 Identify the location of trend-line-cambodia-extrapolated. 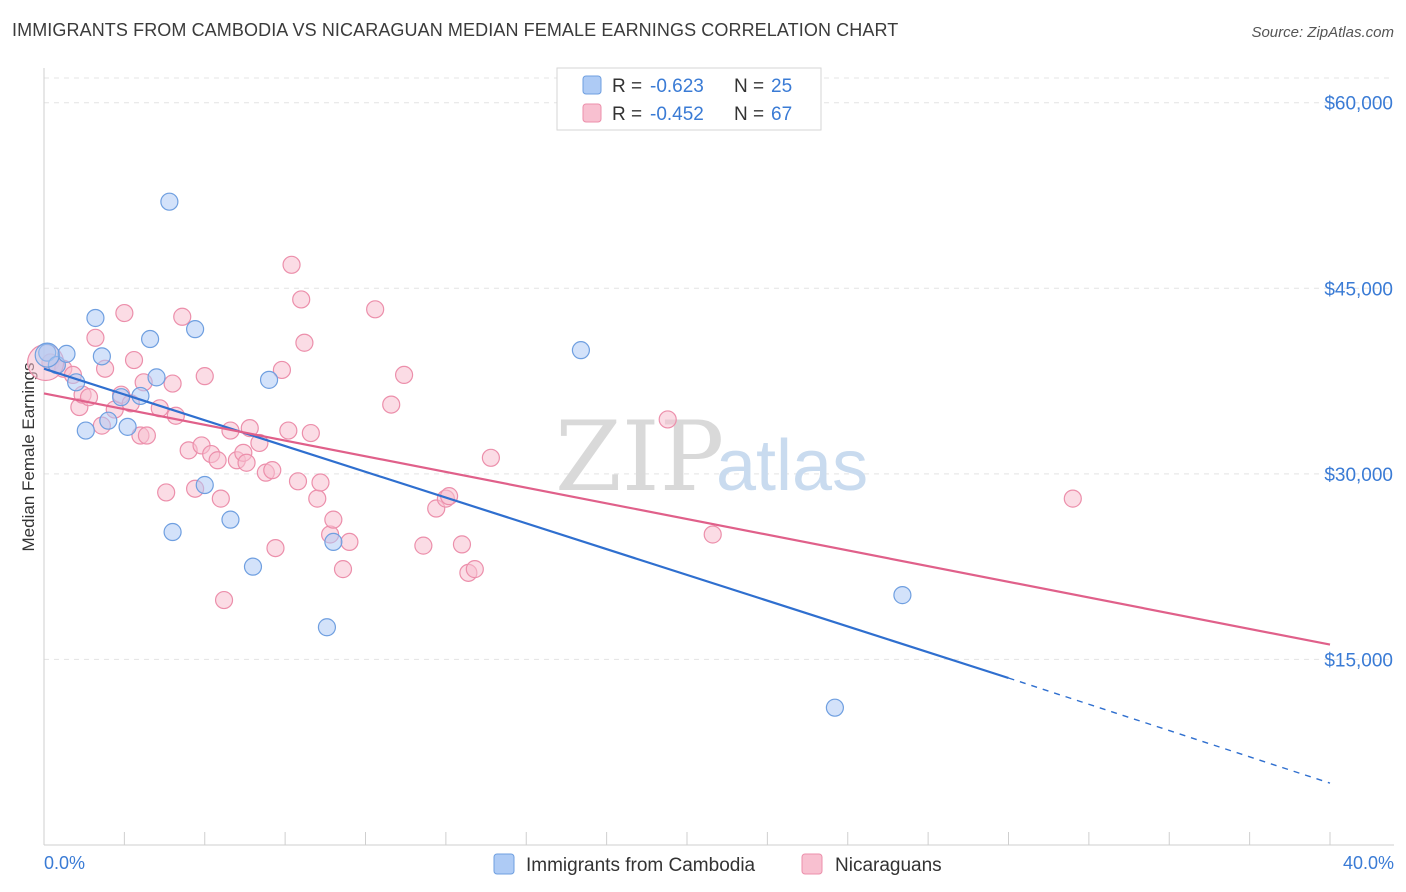
(1169, 730).